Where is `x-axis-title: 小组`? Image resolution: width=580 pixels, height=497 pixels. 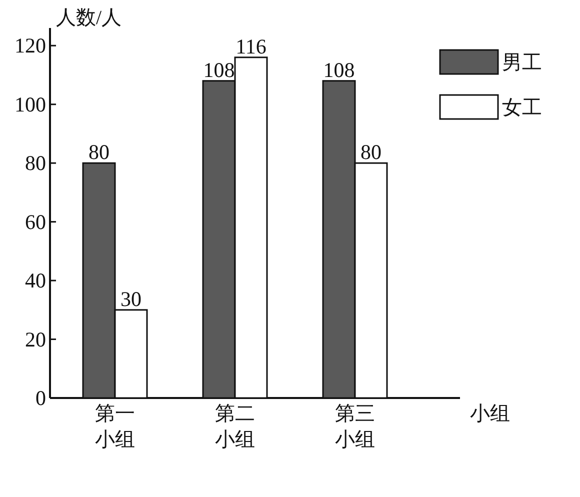
x-axis-title: 小组 is located at coordinates (490, 414).